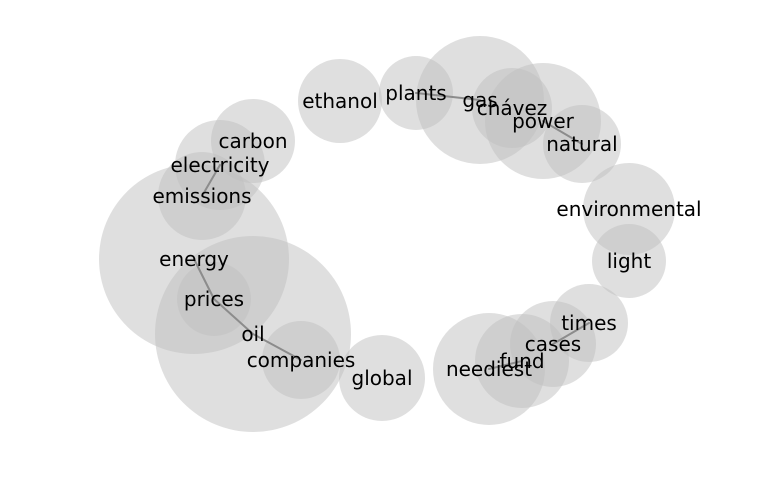 The image size is (768, 500). I want to click on label-environmental: environmental, so click(628, 209).